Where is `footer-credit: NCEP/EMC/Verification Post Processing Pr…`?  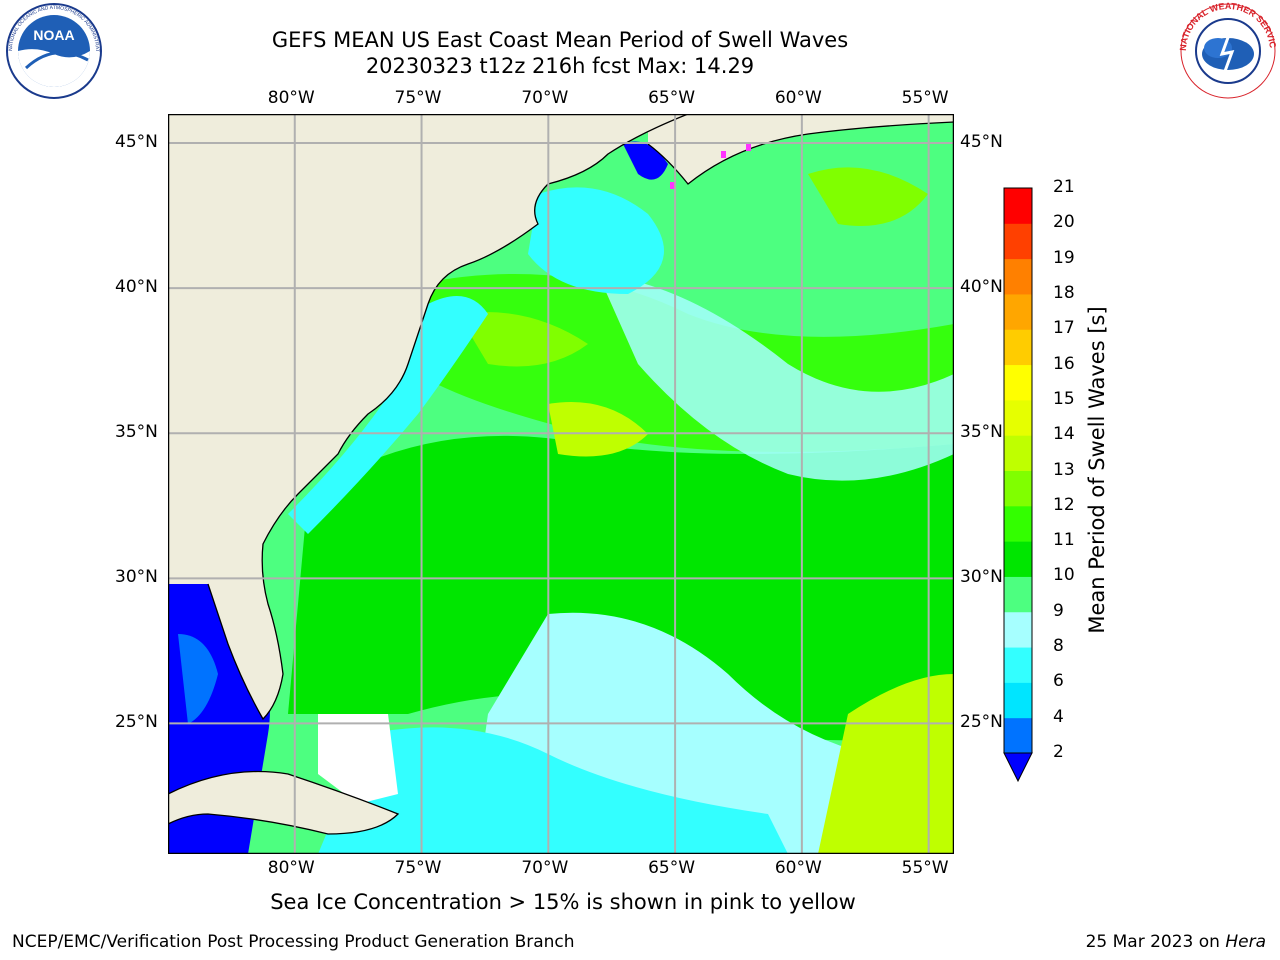
footer-credit: NCEP/EMC/Verification Post Processing Pr… is located at coordinates (293, 942).